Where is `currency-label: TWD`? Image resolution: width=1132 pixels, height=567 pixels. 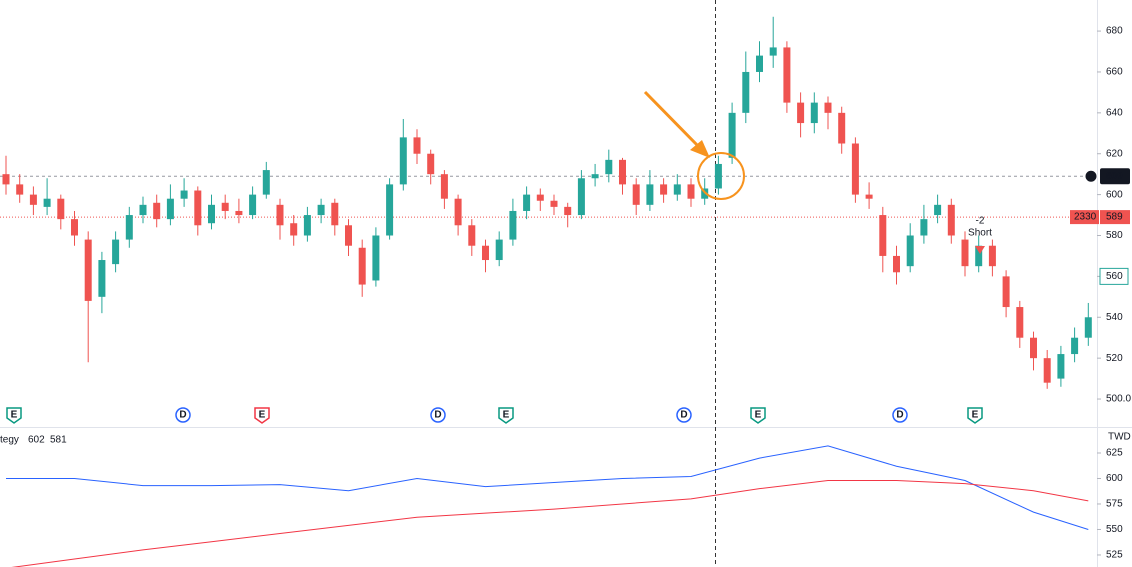
currency-label: TWD is located at coordinates (1119, 437).